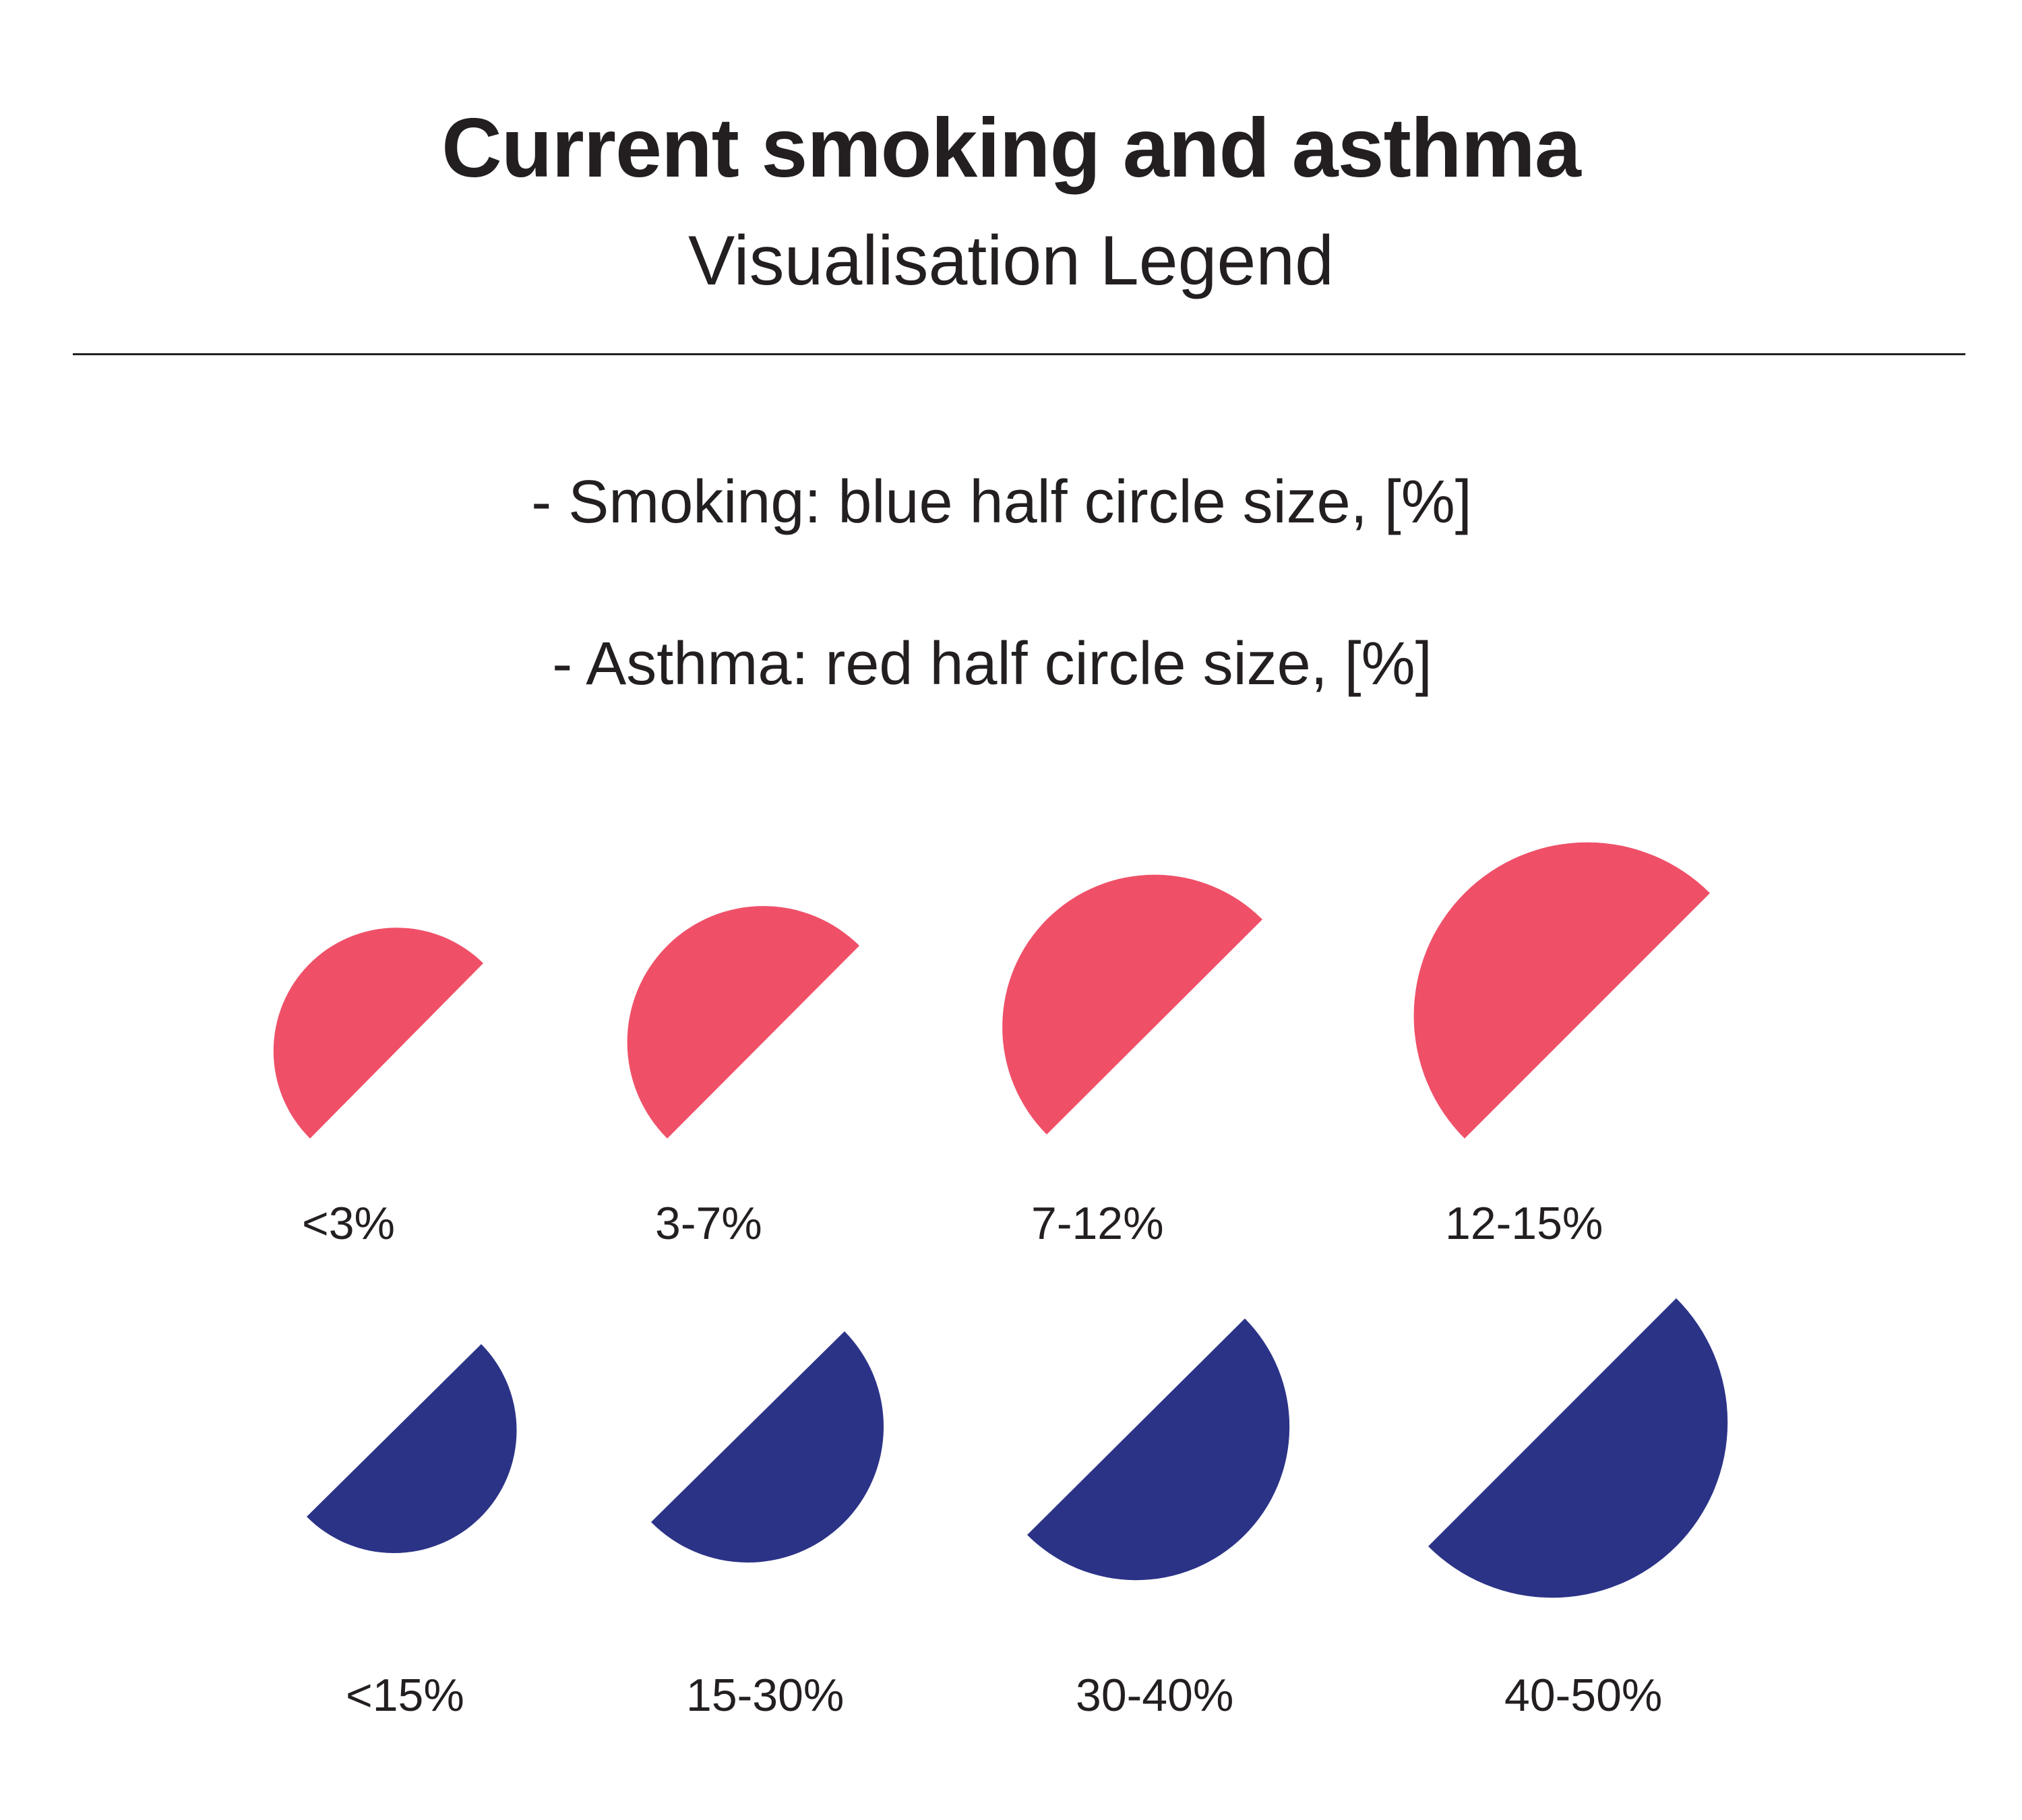 The width and height of the screenshot is (2022, 1820). I want to click on smoking-description: - Smoking: blue half circle size, [%], so click(1002, 502).